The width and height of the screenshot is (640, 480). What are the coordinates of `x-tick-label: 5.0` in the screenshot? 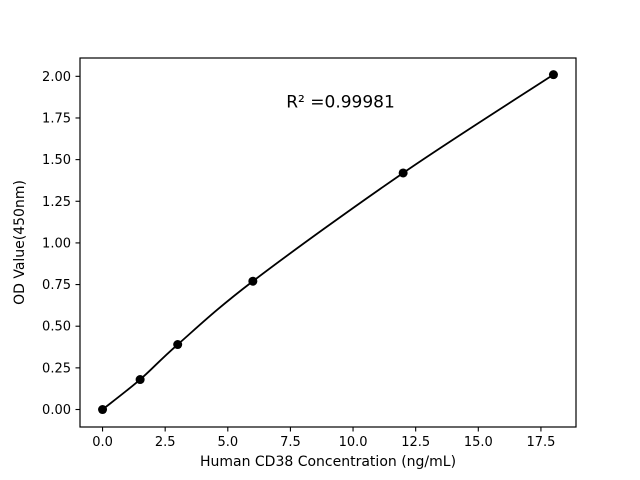 It's located at (227, 442).